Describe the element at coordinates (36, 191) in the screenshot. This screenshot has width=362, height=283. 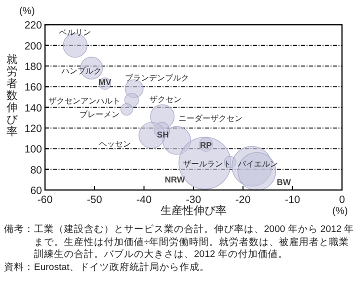
I see `y-tick-label: 60` at that location.